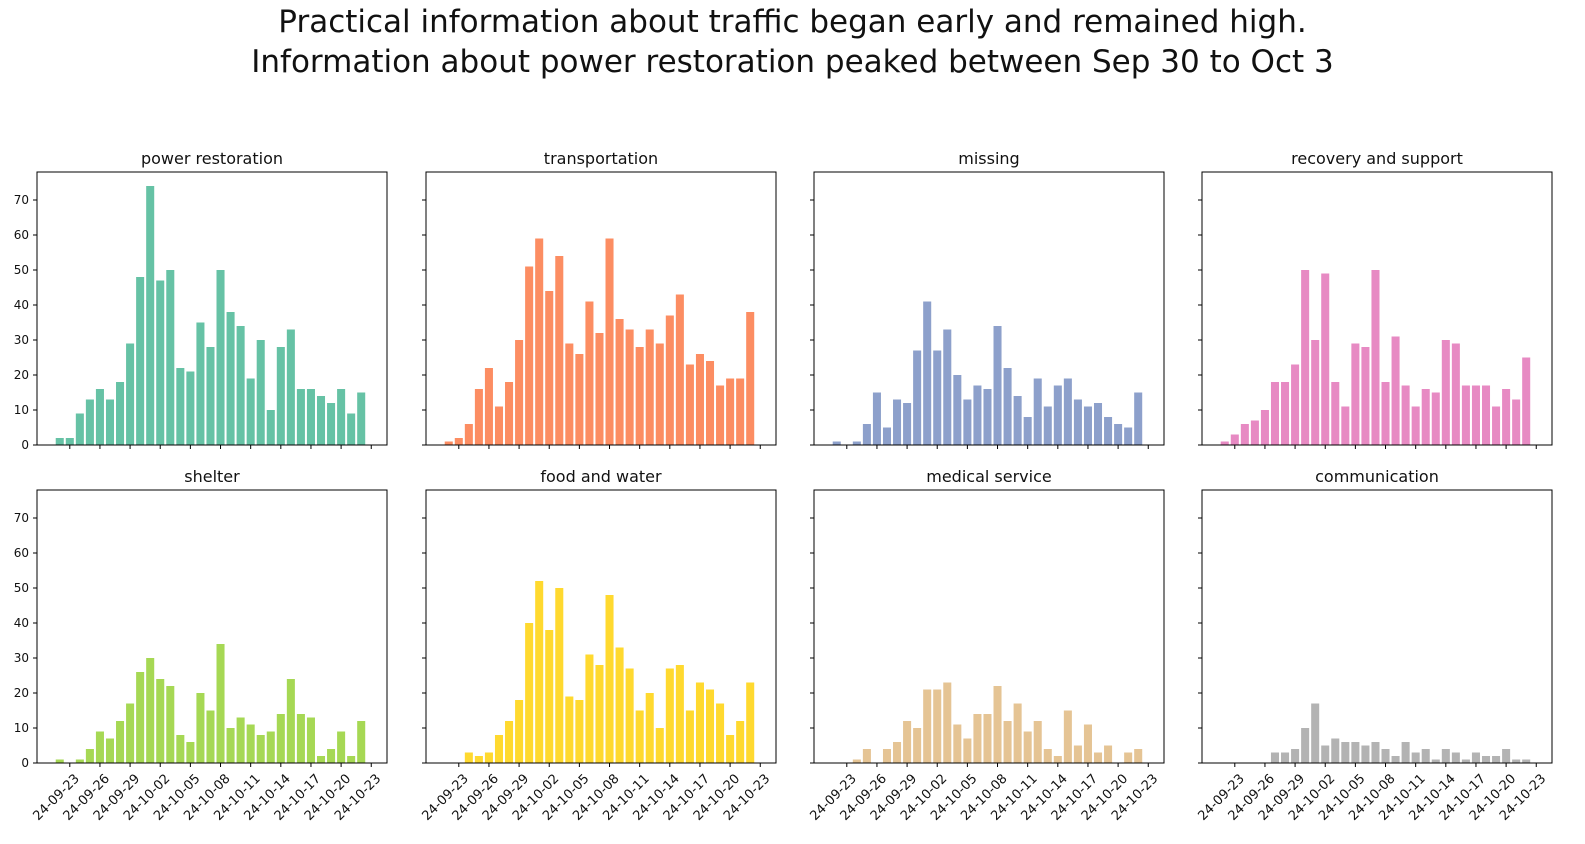 The image size is (1585, 844). What do you see at coordinates (212, 476) in the screenshot?
I see `panel-title: shelter` at bounding box center [212, 476].